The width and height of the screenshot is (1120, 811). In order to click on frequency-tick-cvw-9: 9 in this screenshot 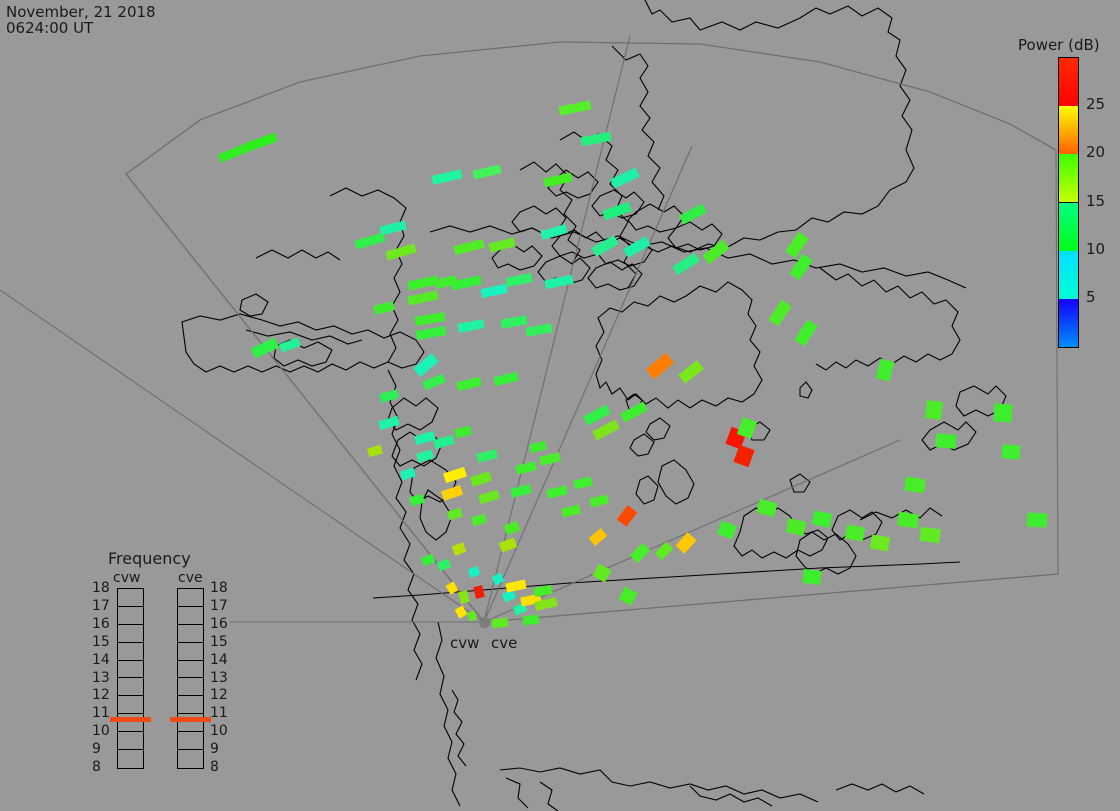, I will do `click(96, 749)`.